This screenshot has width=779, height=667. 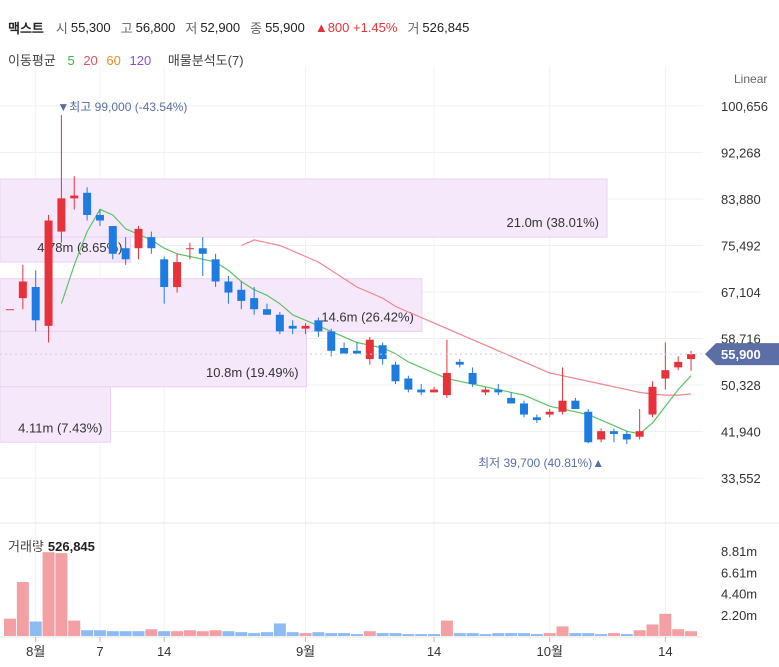 I want to click on ma20-path, so click(x=466, y=317).